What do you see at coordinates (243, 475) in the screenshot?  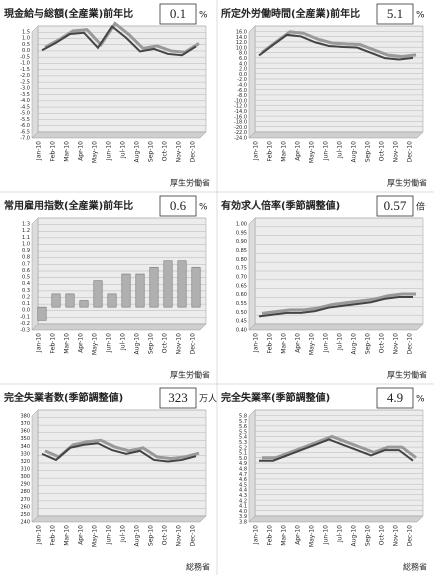 I see `y-tick-label: 4.7` at bounding box center [243, 475].